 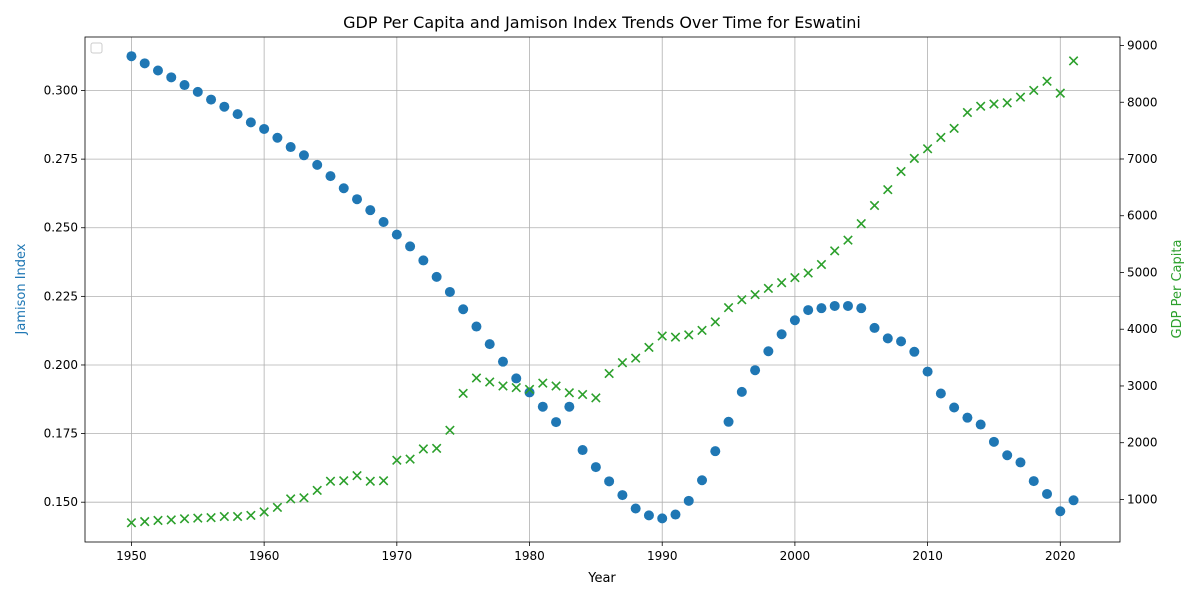 I want to click on y-right-tick-label: 7000, so click(x=1142, y=159).